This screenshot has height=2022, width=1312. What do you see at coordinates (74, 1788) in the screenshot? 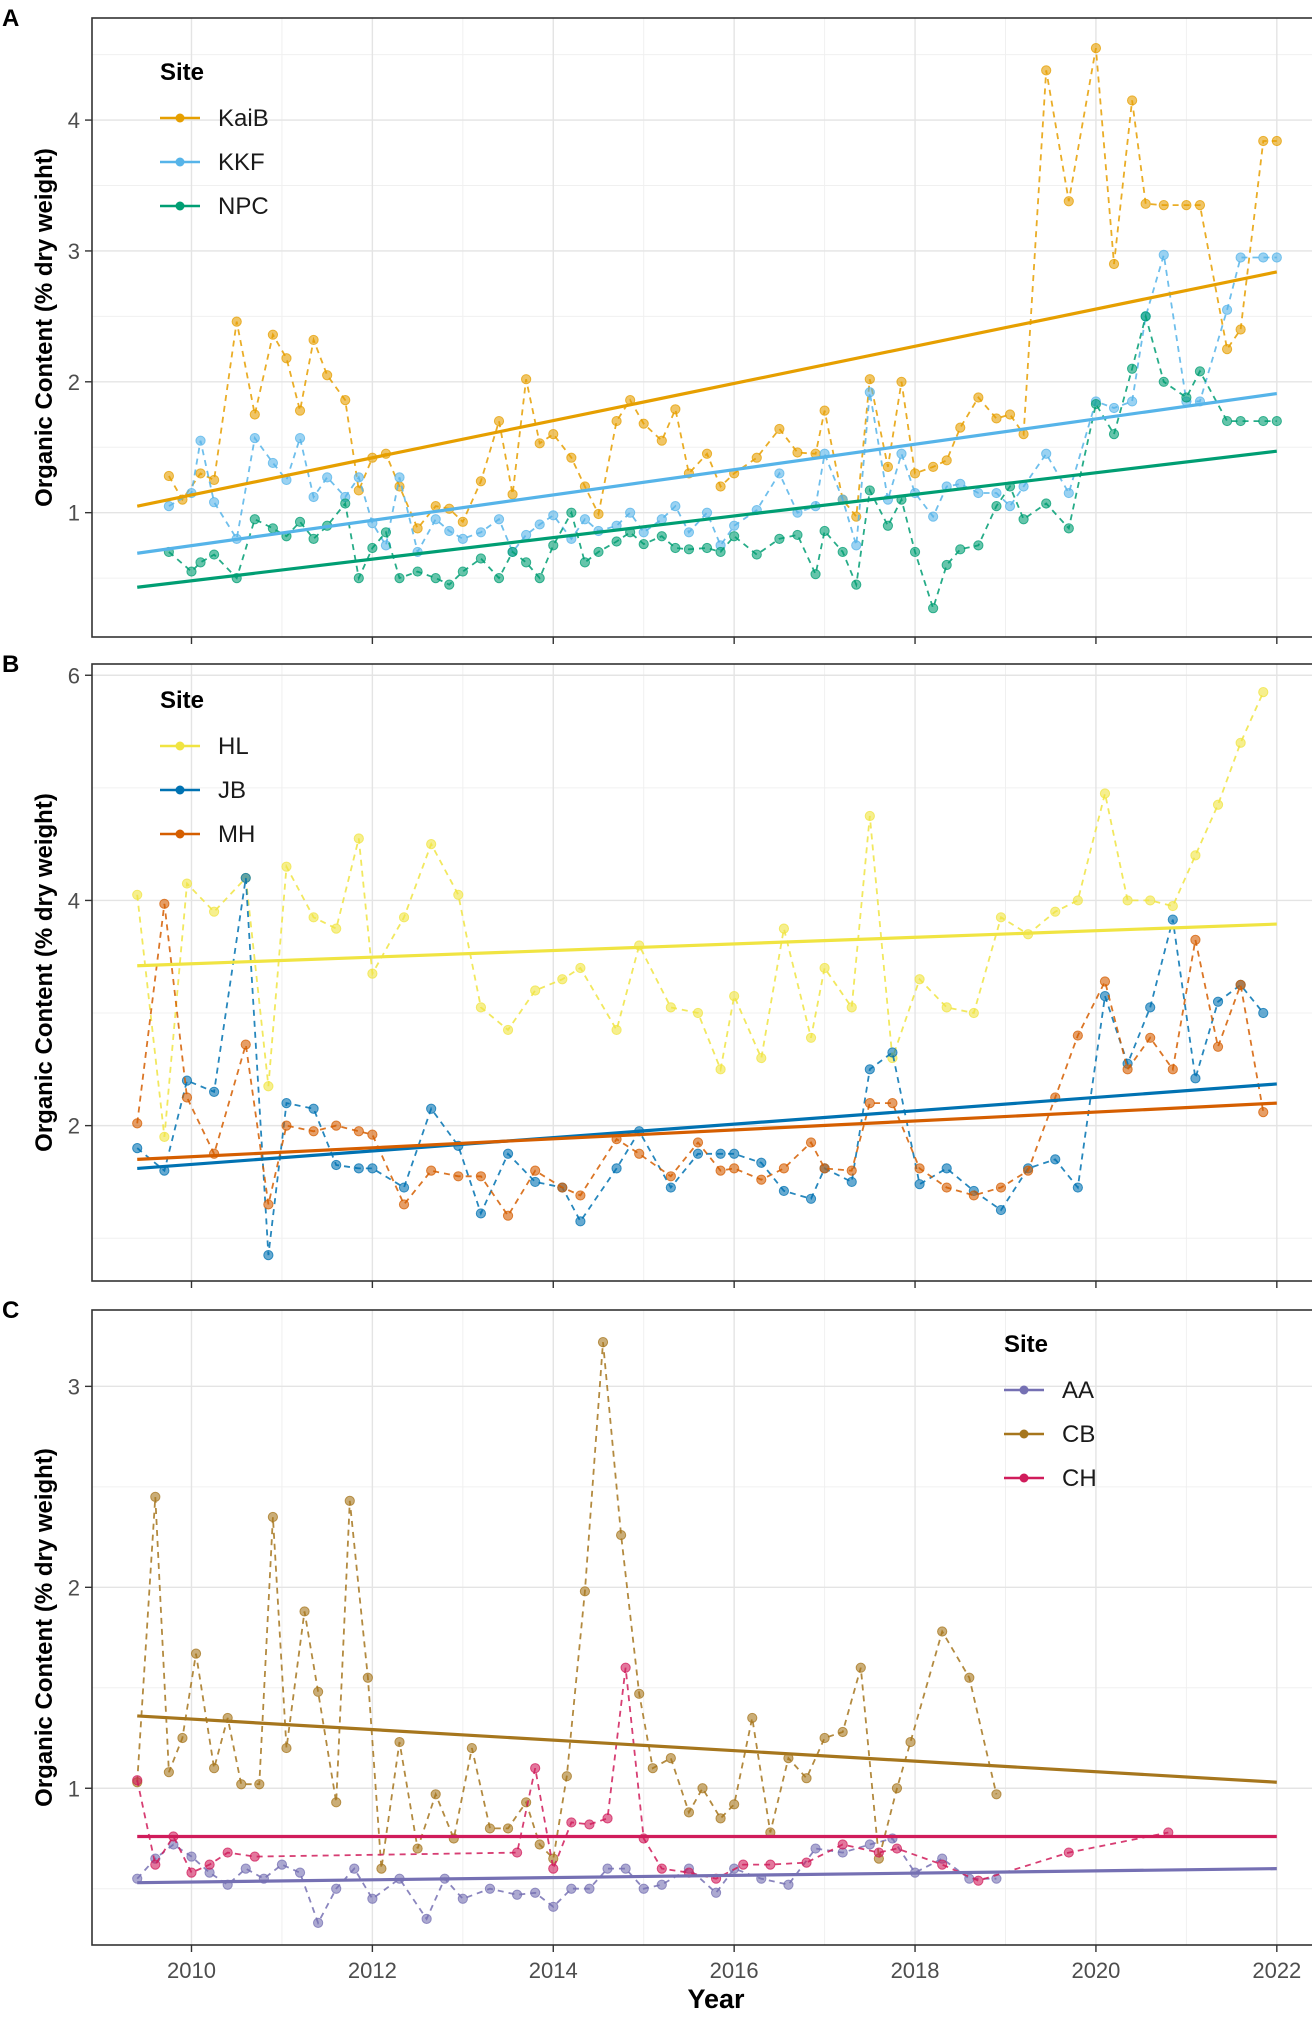
I see `y-tick-label: 1` at bounding box center [74, 1788].